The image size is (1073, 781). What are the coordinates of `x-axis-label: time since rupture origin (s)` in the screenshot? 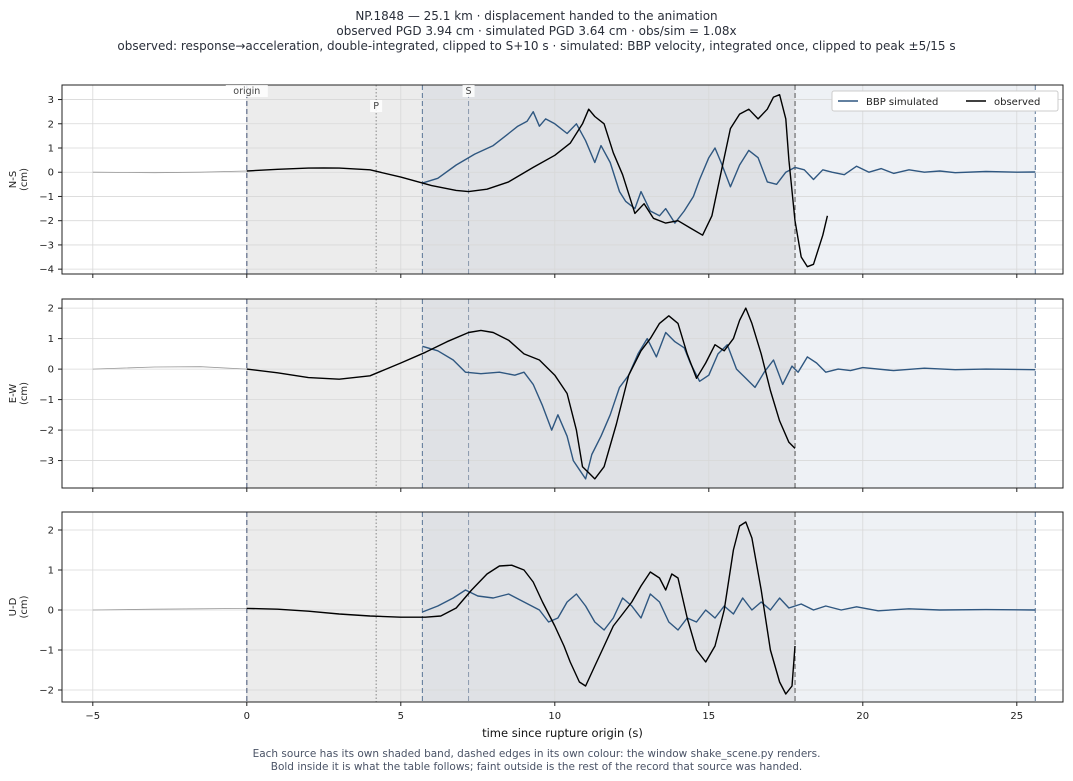 It's located at (562, 733).